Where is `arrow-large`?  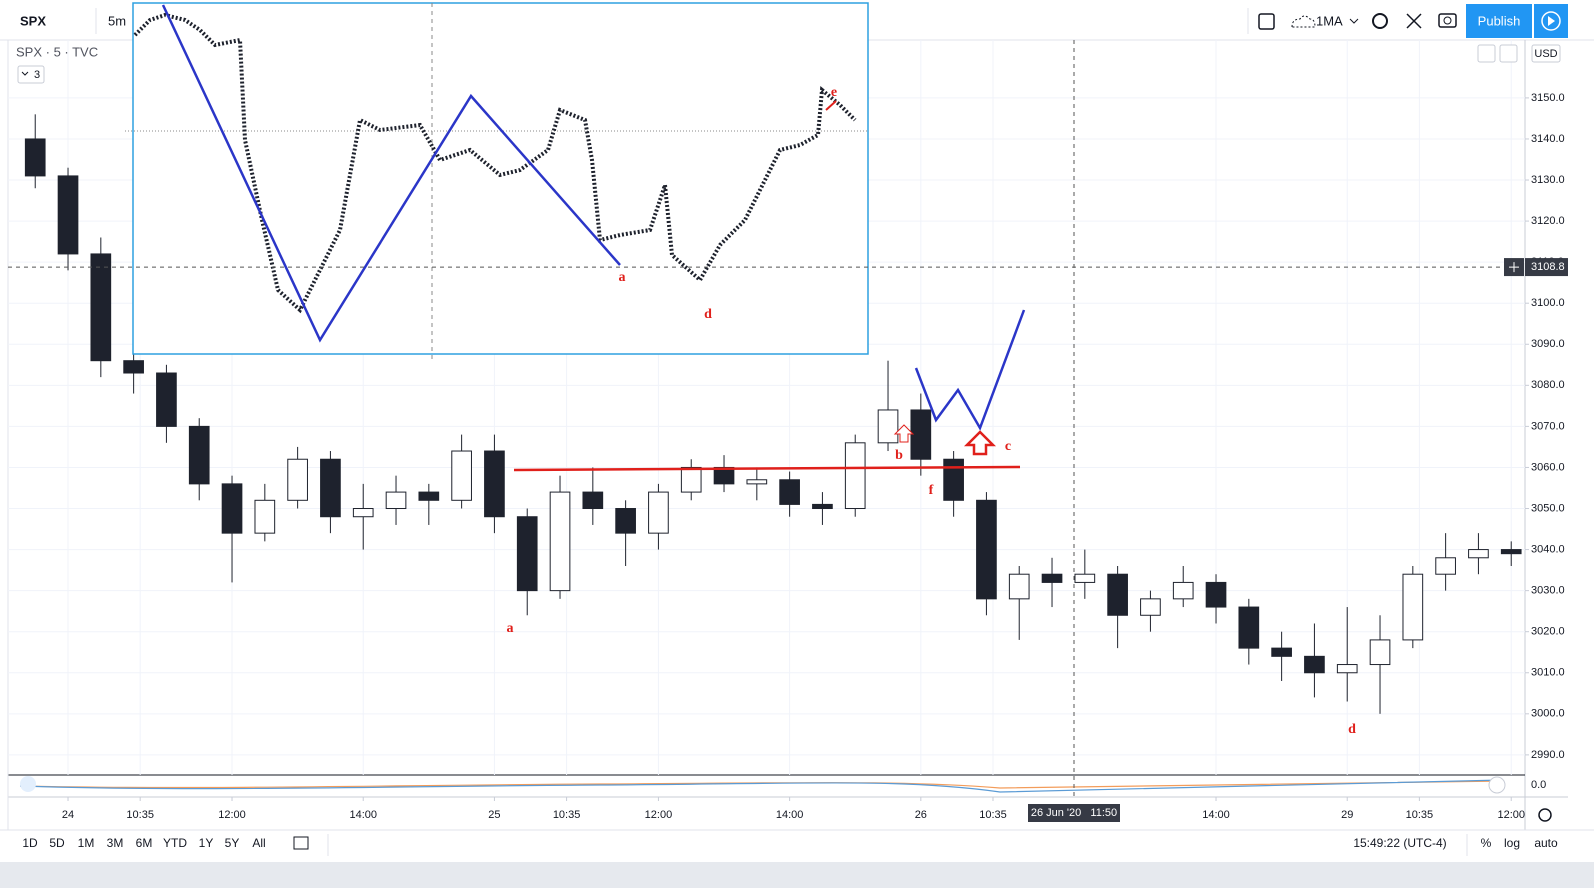
arrow-large is located at coordinates (980, 443).